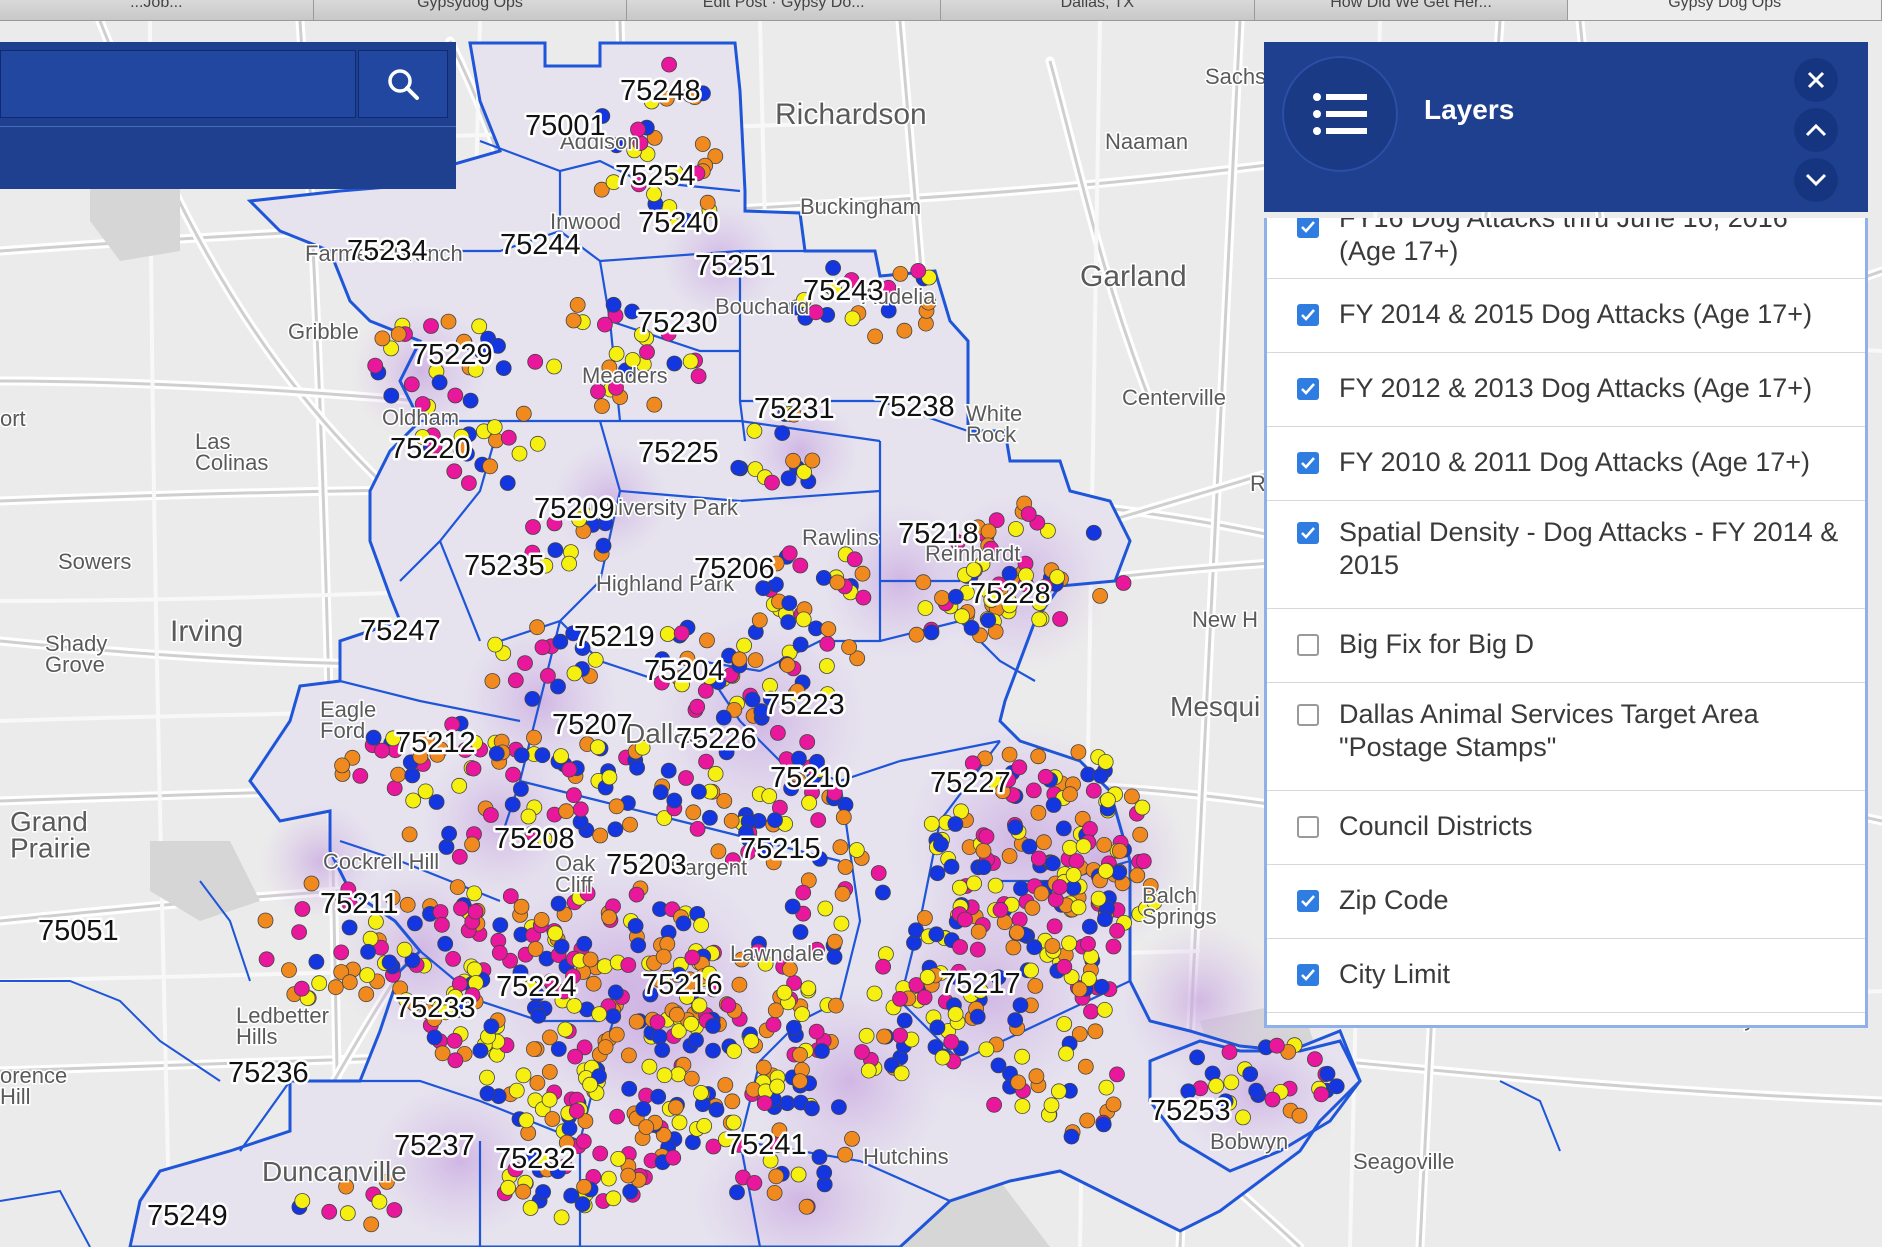  Describe the element at coordinates (403, 84) in the screenshot. I see `search-button` at that location.